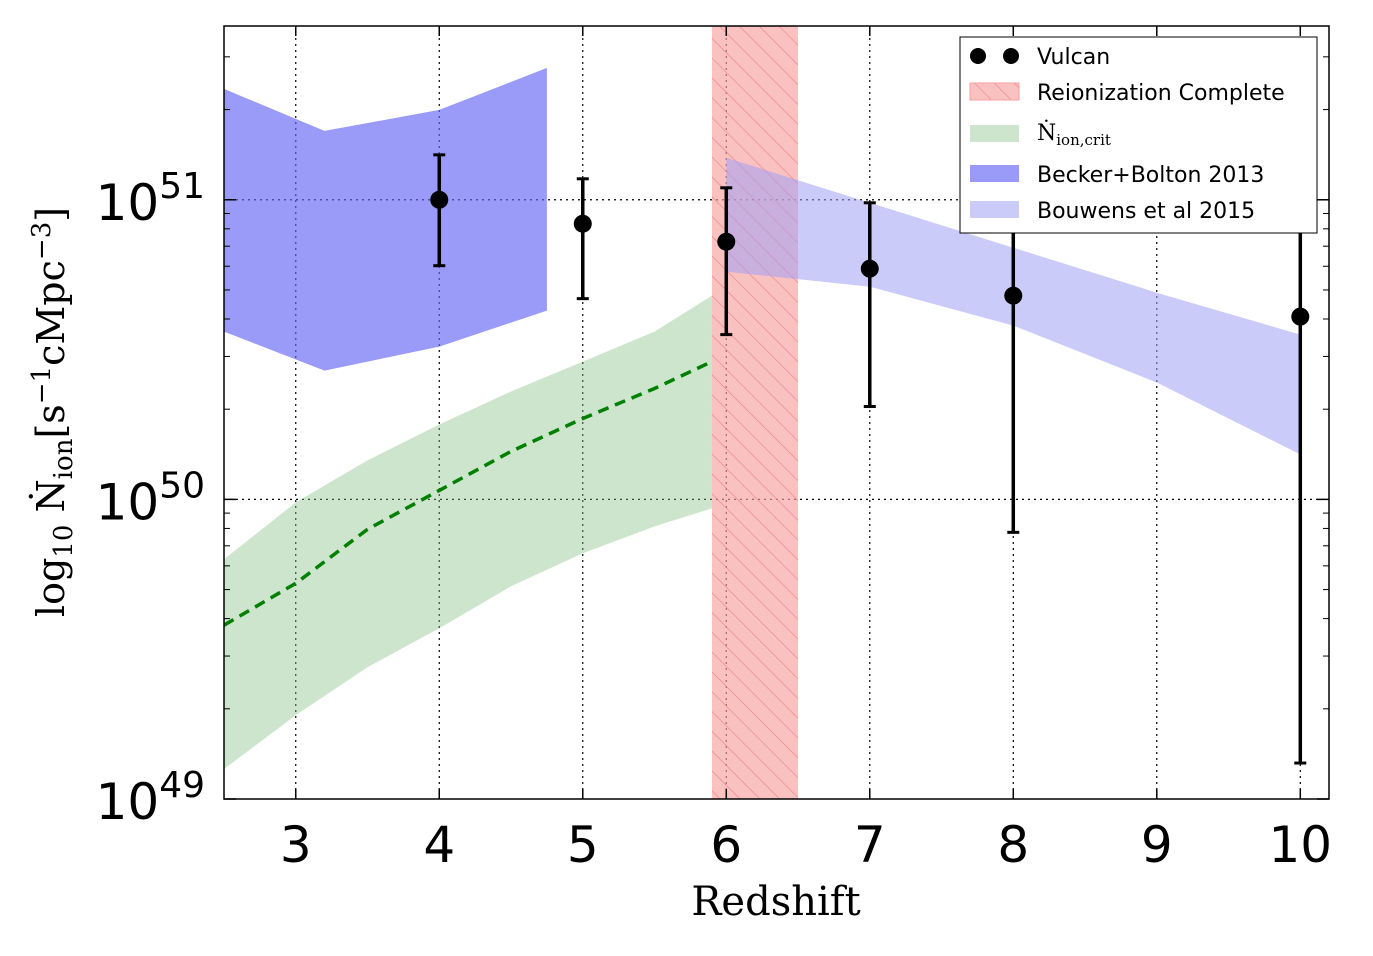  What do you see at coordinates (994, 91) in the screenshot?
I see `legend-reionization-swatch` at bounding box center [994, 91].